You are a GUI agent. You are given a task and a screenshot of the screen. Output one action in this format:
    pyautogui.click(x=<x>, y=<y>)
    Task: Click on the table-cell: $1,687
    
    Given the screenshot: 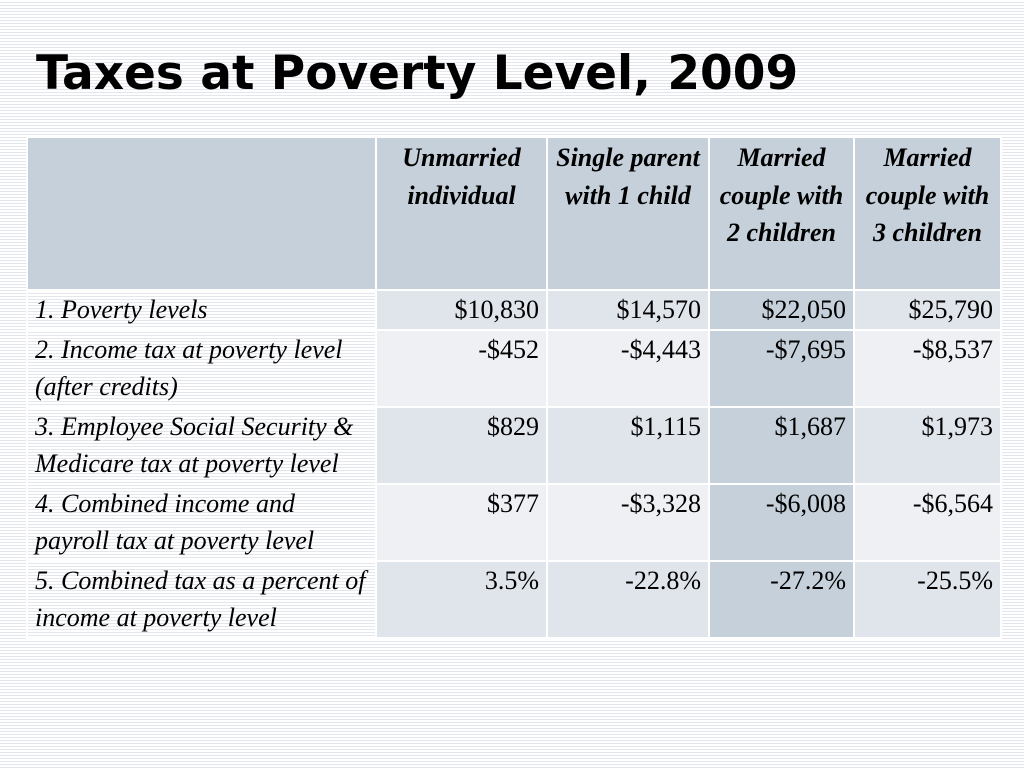 What is the action you would take?
    pyautogui.click(x=781, y=445)
    